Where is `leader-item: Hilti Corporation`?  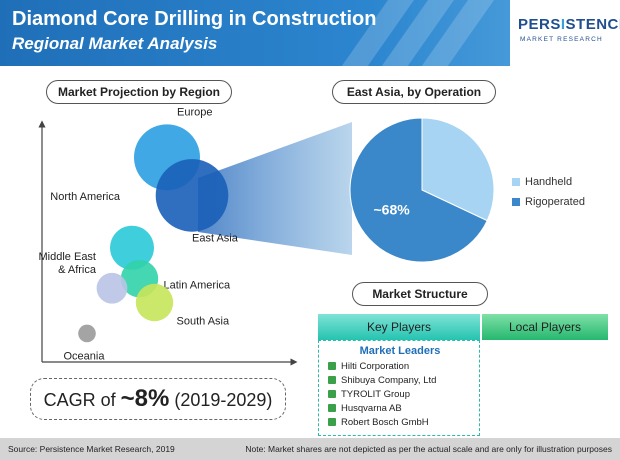 leader-item: Hilti Corporation is located at coordinates (368, 366).